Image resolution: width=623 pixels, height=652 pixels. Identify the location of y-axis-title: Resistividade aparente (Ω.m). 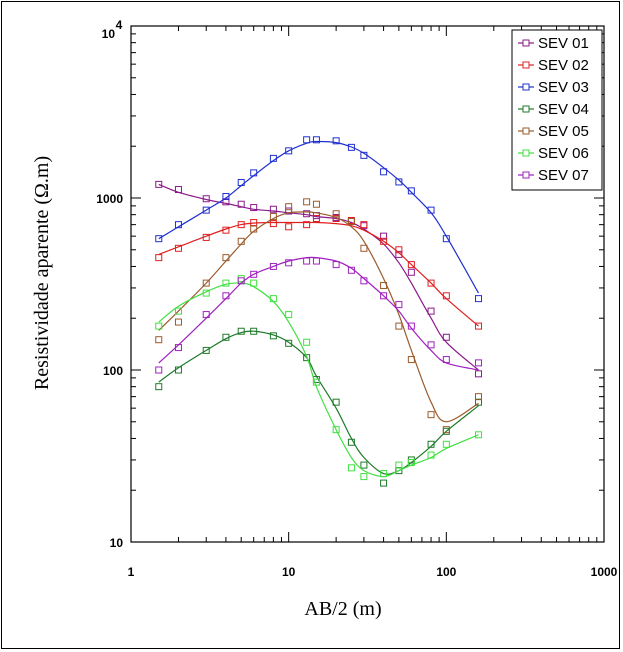
(42, 273).